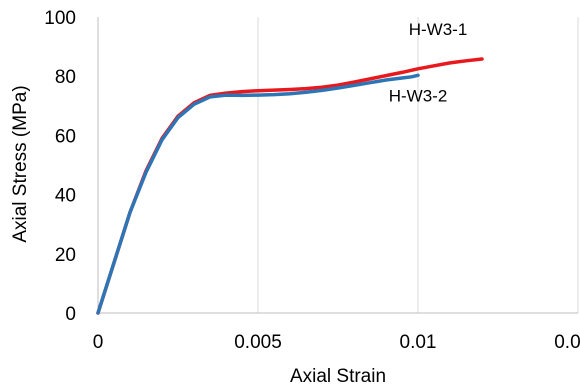  Describe the element at coordinates (418, 95) in the screenshot. I see `series-label-h-w3-2: H-W3-2` at that location.